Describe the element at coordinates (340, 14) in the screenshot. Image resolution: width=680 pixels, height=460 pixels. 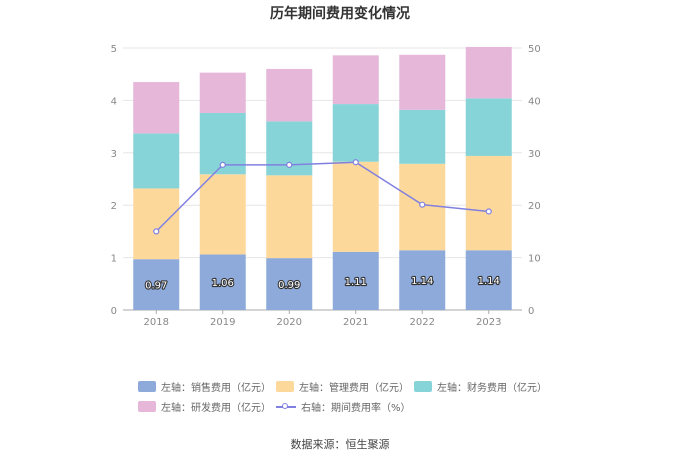
I see `chart-title: 历年期间费用变化情况` at that location.